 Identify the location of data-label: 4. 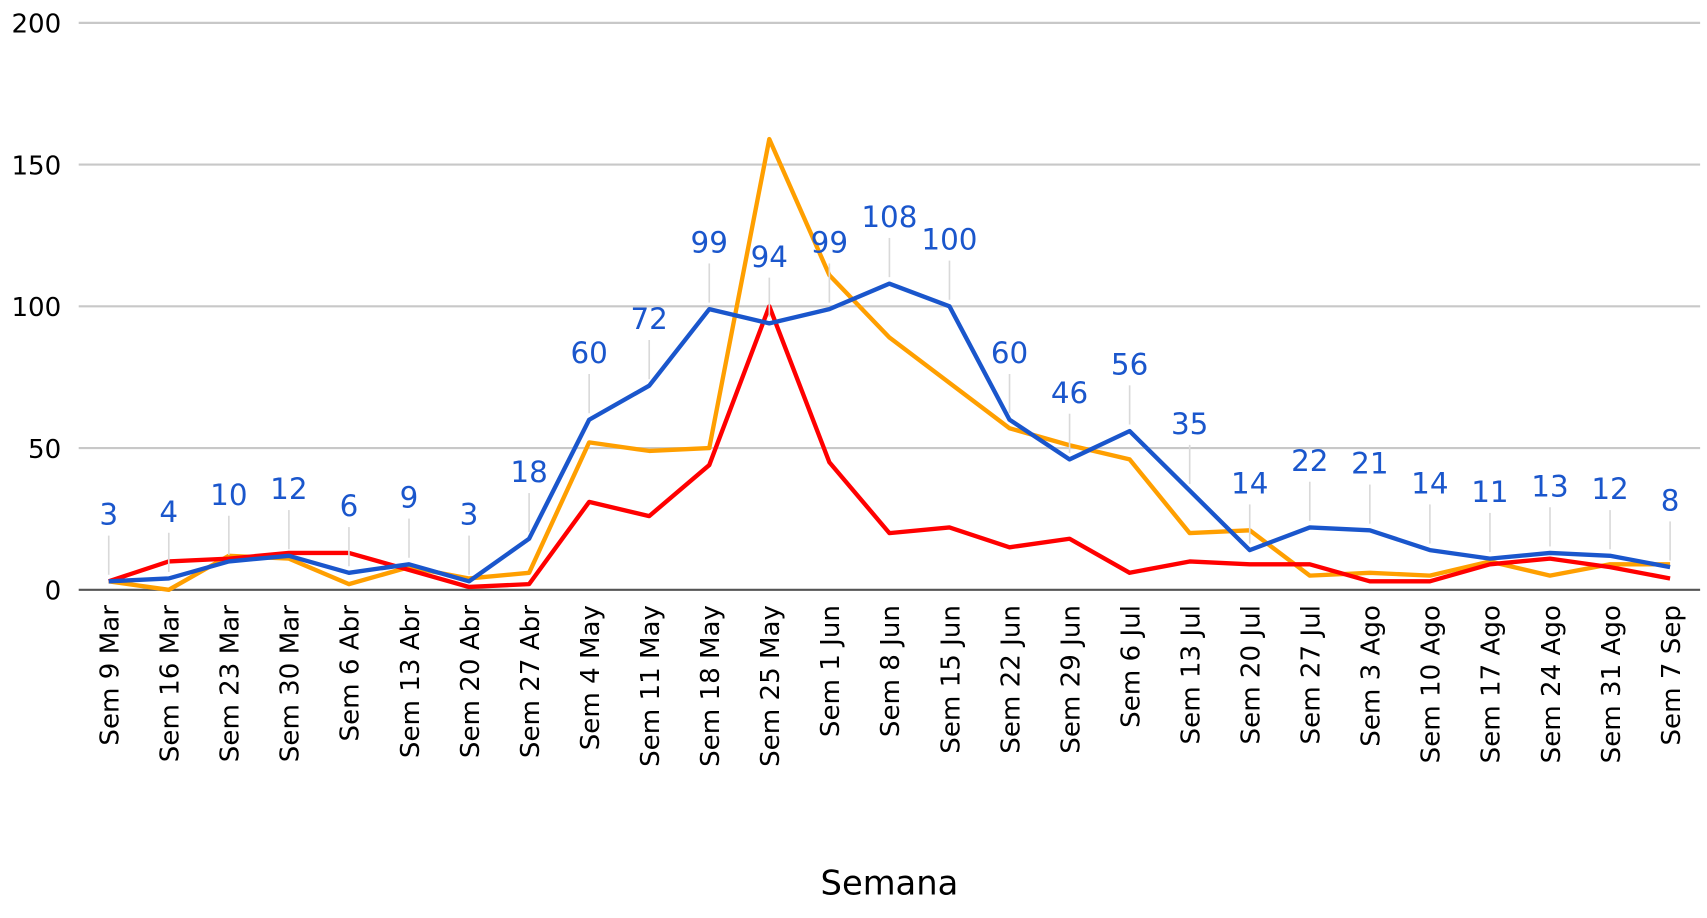
(168, 512).